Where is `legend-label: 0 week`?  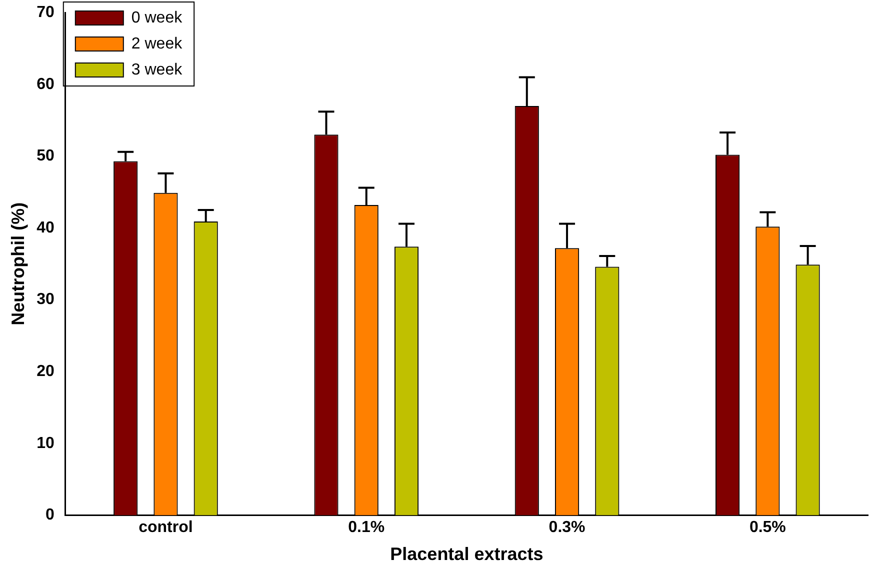 legend-label: 0 week is located at coordinates (157, 17).